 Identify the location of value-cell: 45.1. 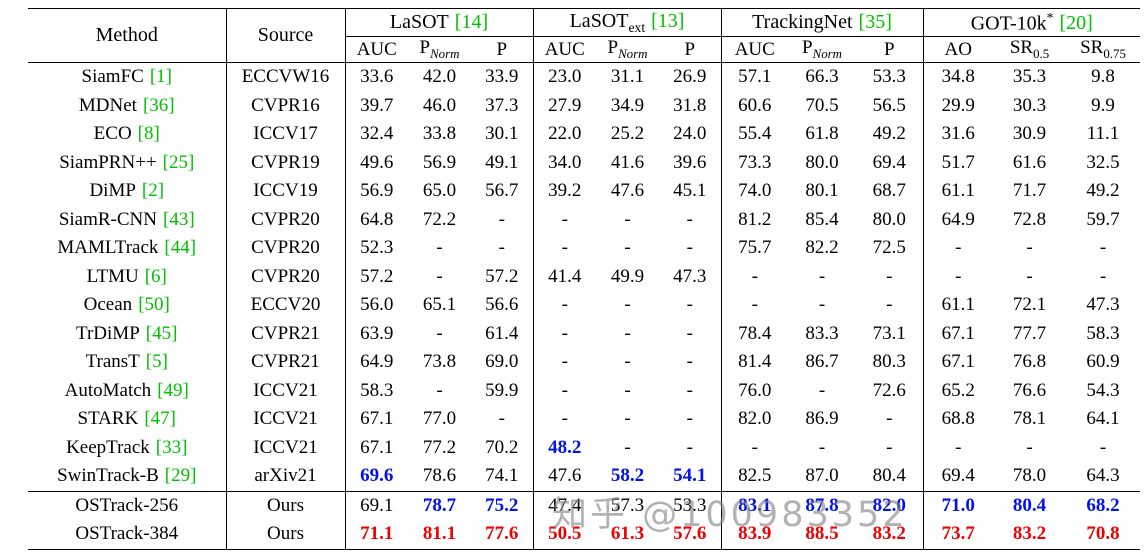
(690, 191).